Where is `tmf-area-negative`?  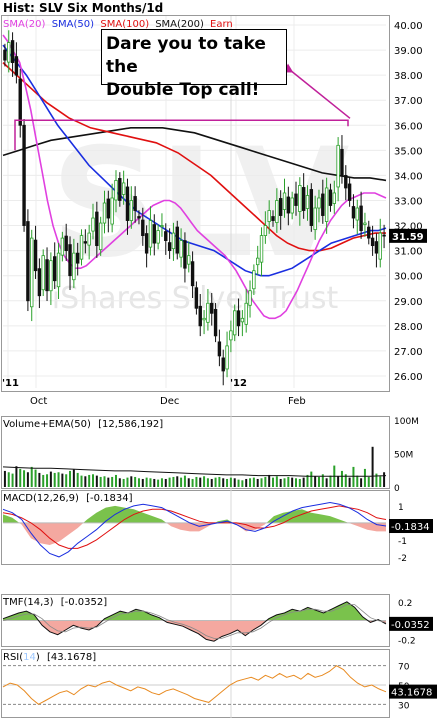
tmf-area-negative is located at coordinates (194, 631).